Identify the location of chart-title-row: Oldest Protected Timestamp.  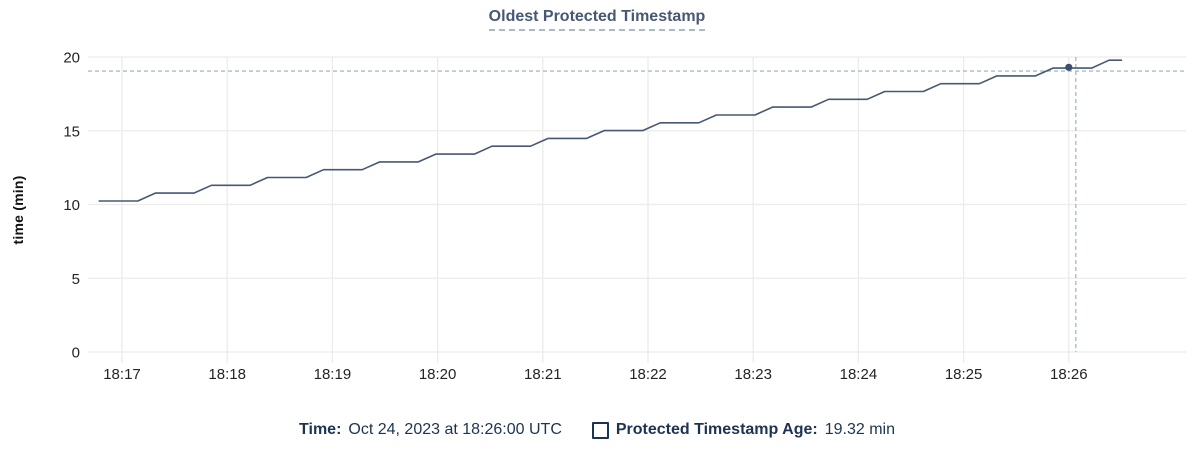
(597, 19).